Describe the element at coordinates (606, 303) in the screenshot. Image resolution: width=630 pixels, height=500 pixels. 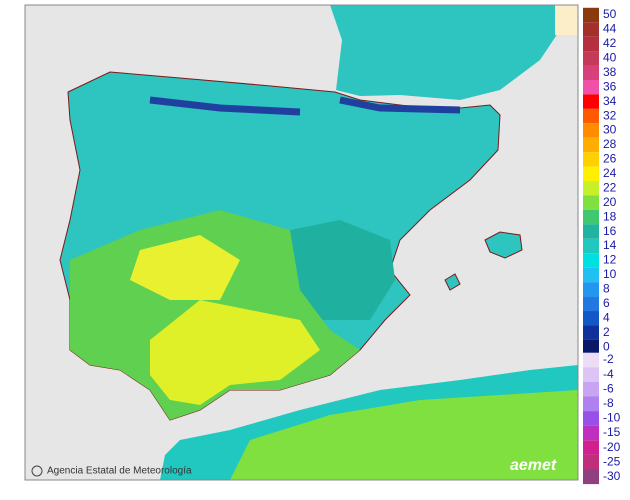
I see `legend-label: 6` at that location.